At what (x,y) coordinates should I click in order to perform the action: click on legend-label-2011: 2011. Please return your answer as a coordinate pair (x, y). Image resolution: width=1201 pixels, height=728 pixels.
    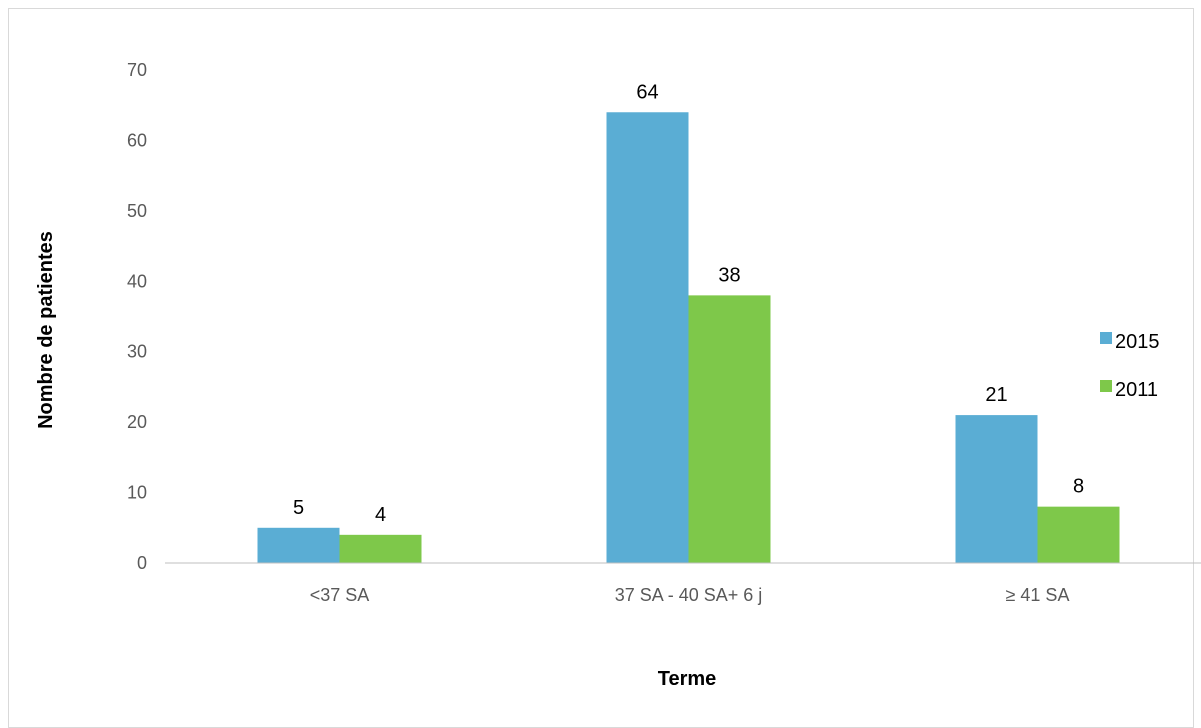
    Looking at the image, I should click on (1136, 390).